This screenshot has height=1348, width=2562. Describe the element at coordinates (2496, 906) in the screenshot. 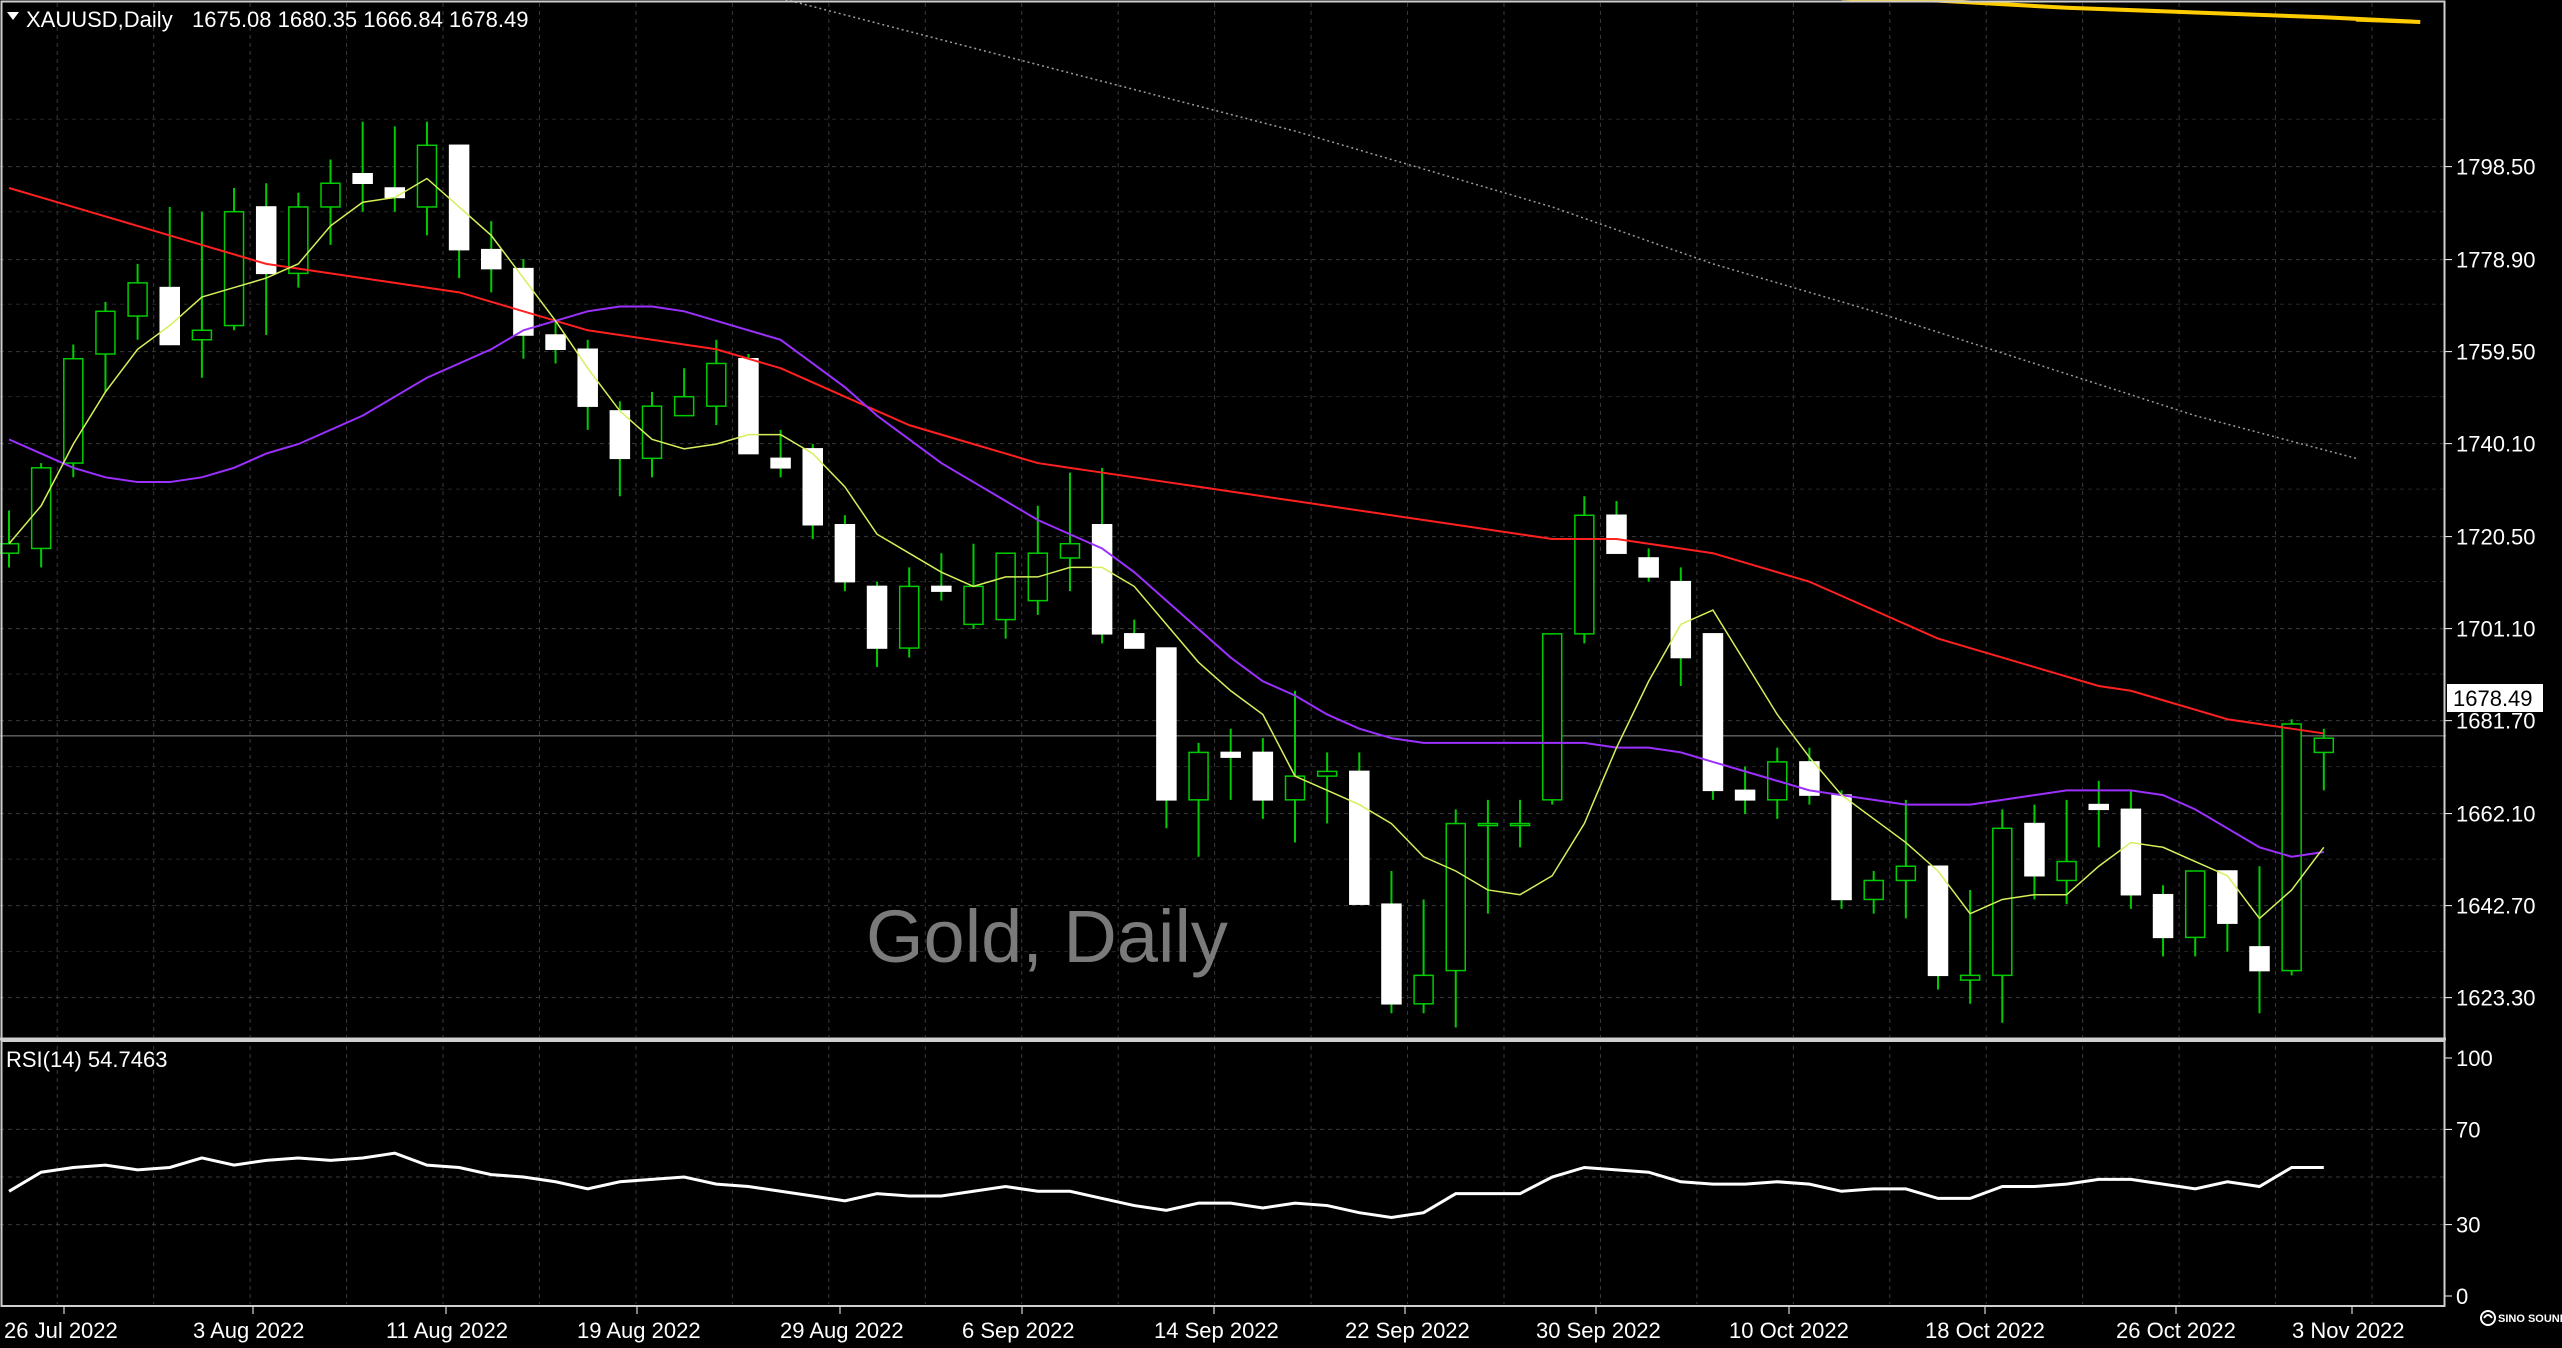

I see `price-tick-label: 1642.70` at that location.